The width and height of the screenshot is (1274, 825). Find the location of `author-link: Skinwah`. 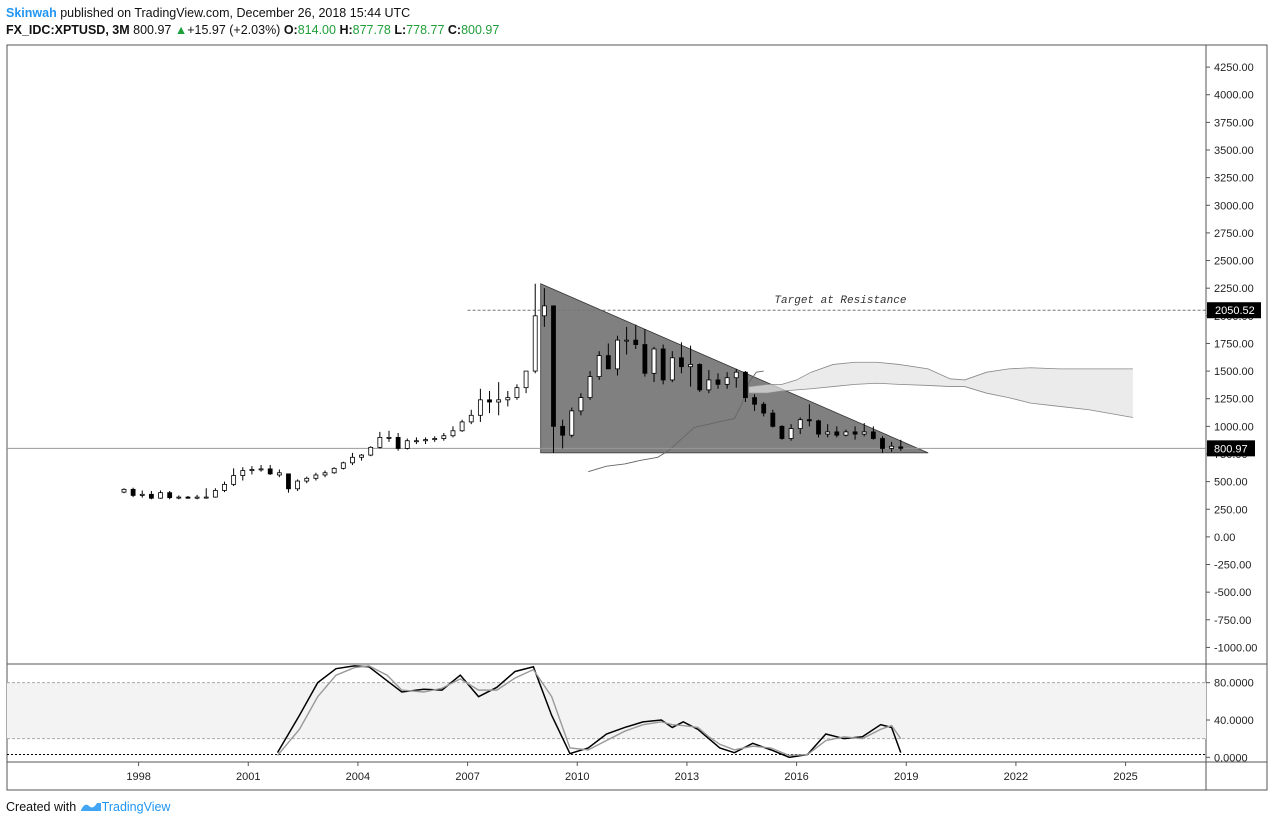

author-link: Skinwah is located at coordinates (31, 13).